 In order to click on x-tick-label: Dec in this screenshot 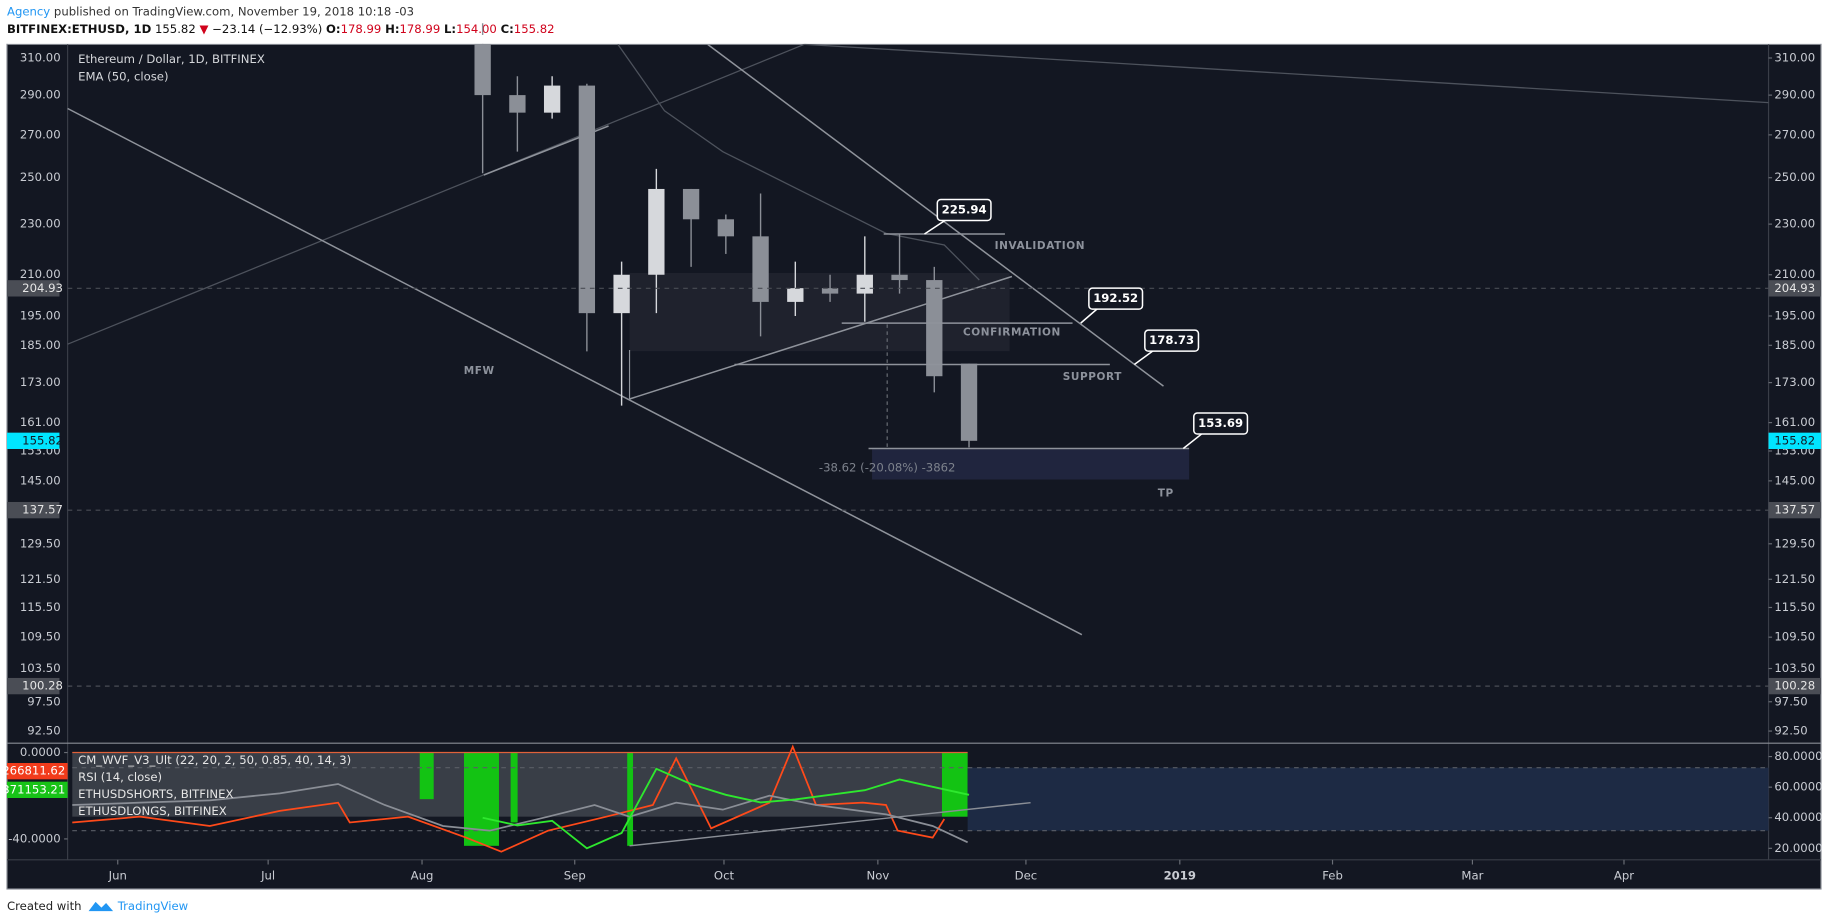, I will do `click(1026, 876)`.